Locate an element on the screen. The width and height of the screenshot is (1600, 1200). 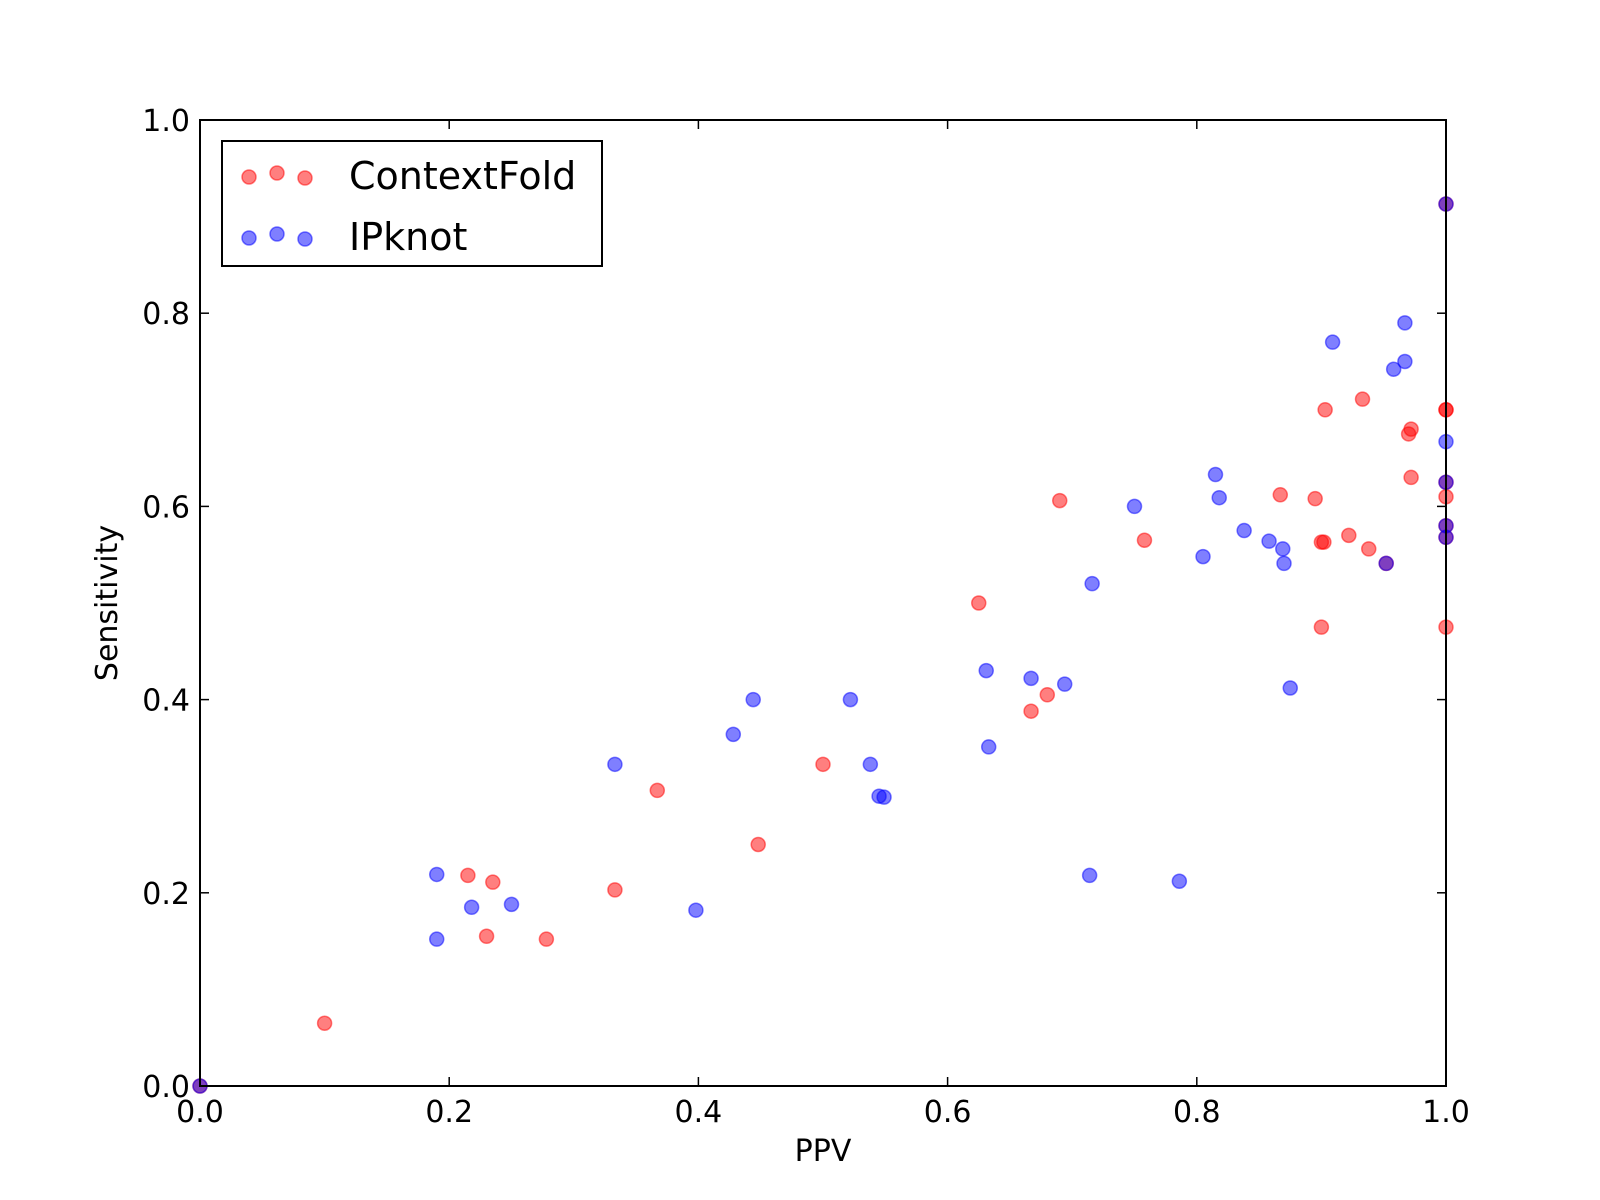
y-tick-label: 1.0 is located at coordinates (166, 121).